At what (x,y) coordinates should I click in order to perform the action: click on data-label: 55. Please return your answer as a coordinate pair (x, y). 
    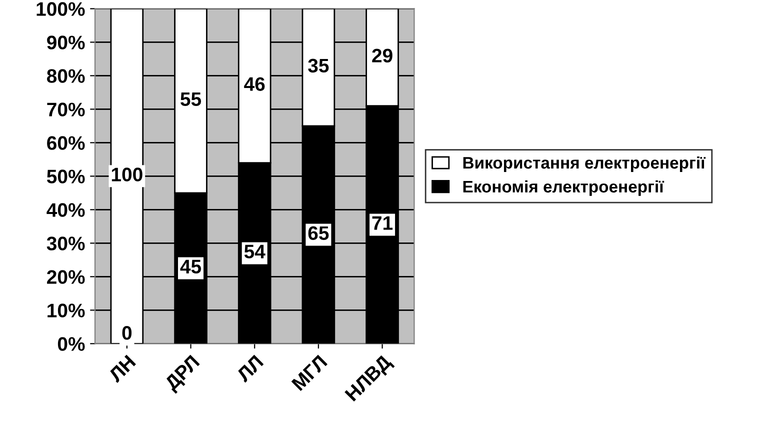
    Looking at the image, I should click on (191, 99).